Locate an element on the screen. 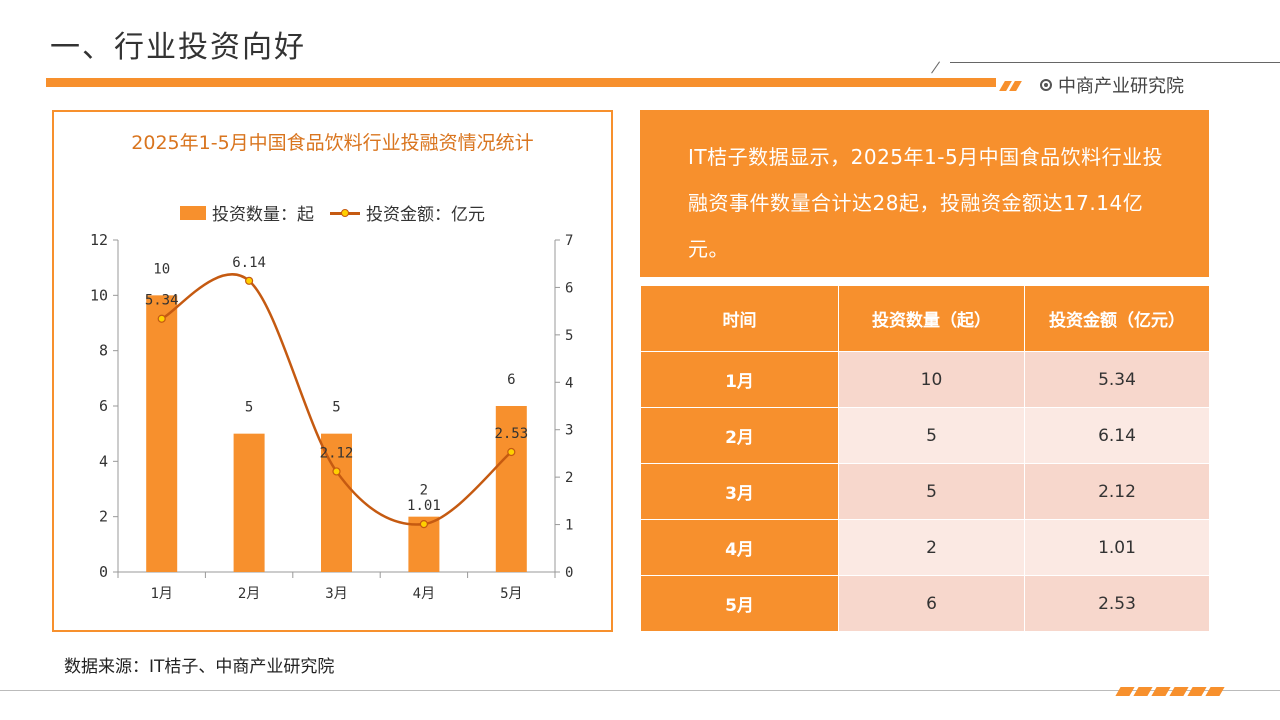 This screenshot has height=720, width=1280. table-row: 3月 5 2.12 is located at coordinates (925, 491).